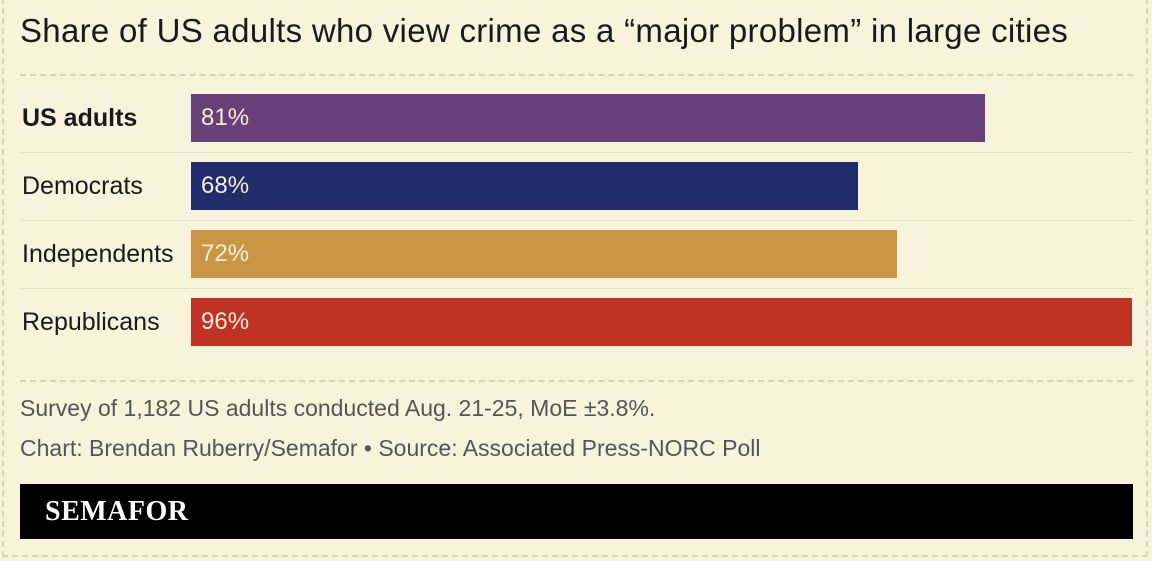  I want to click on bar: 68%, so click(524, 186).